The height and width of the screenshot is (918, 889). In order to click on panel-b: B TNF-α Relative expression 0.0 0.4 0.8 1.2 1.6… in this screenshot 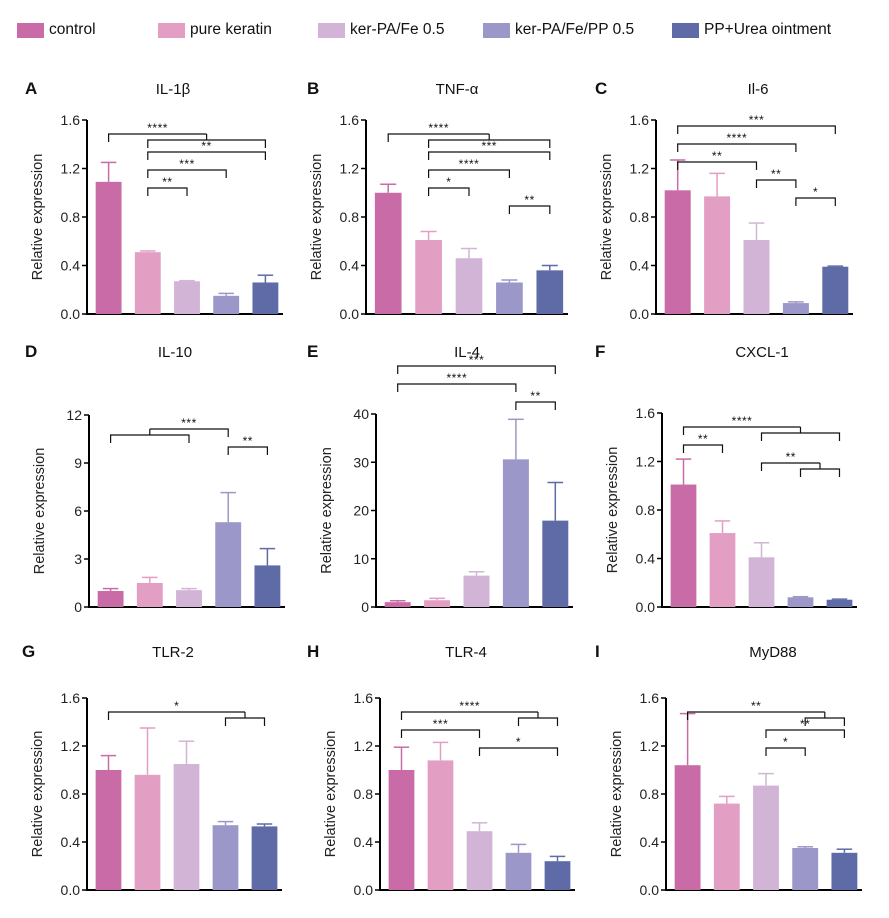, I will do `click(437, 200)`.